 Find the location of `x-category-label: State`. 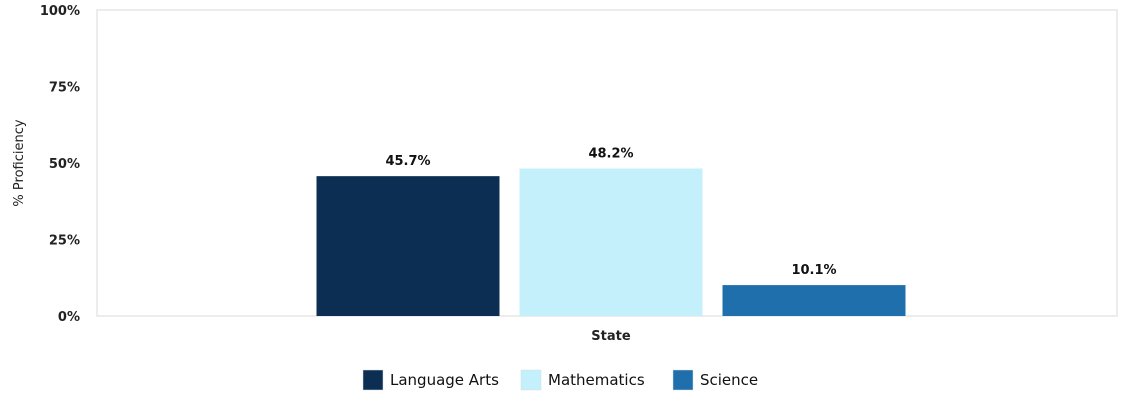

x-category-label: State is located at coordinates (611, 336).